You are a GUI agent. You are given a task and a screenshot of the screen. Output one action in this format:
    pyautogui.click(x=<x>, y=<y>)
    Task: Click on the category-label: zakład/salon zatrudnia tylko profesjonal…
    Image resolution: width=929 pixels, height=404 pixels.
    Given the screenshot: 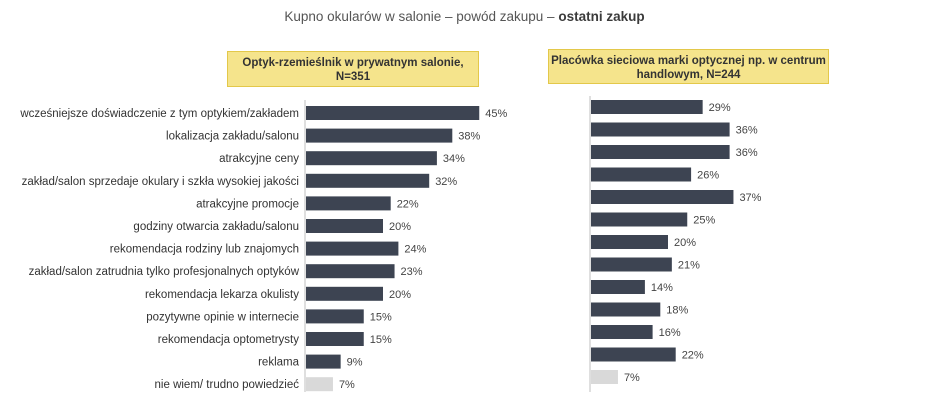 What is the action you would take?
    pyautogui.click(x=164, y=272)
    